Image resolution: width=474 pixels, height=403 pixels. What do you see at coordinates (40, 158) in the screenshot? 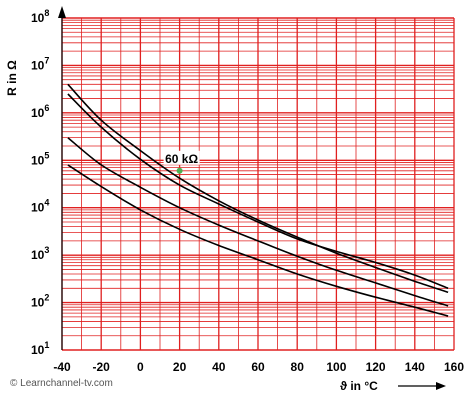
I see `y-tick-label: 10⁵` at bounding box center [40, 158].